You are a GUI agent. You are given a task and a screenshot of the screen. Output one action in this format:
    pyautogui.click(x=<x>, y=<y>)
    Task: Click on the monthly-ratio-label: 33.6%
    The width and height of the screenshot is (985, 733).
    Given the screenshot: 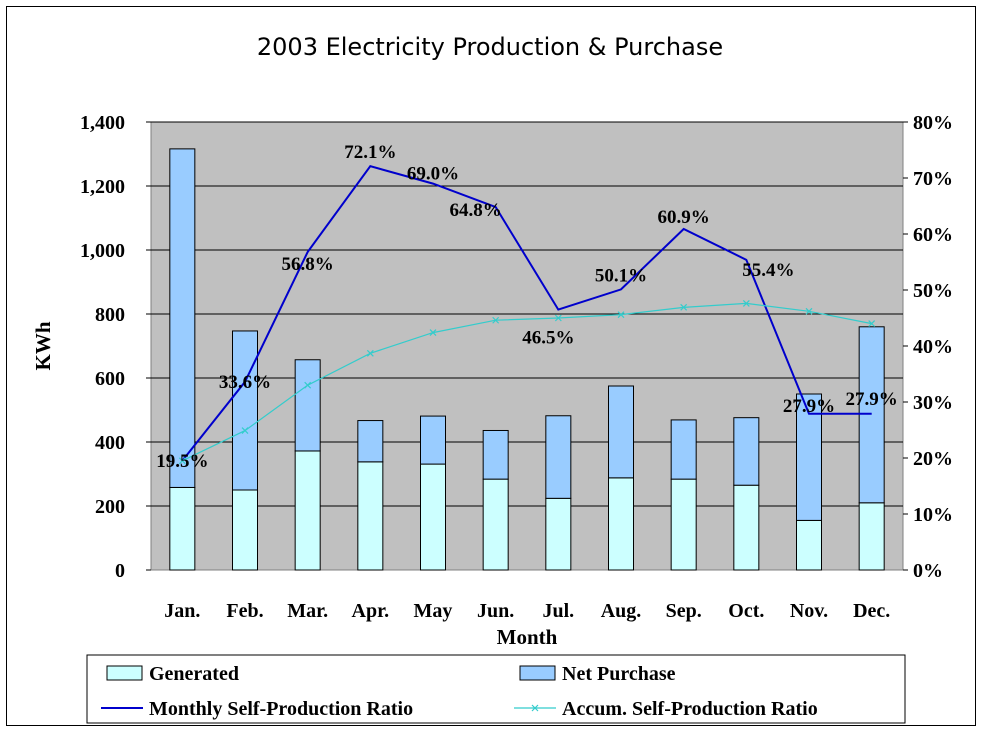 What is the action you would take?
    pyautogui.click(x=245, y=382)
    